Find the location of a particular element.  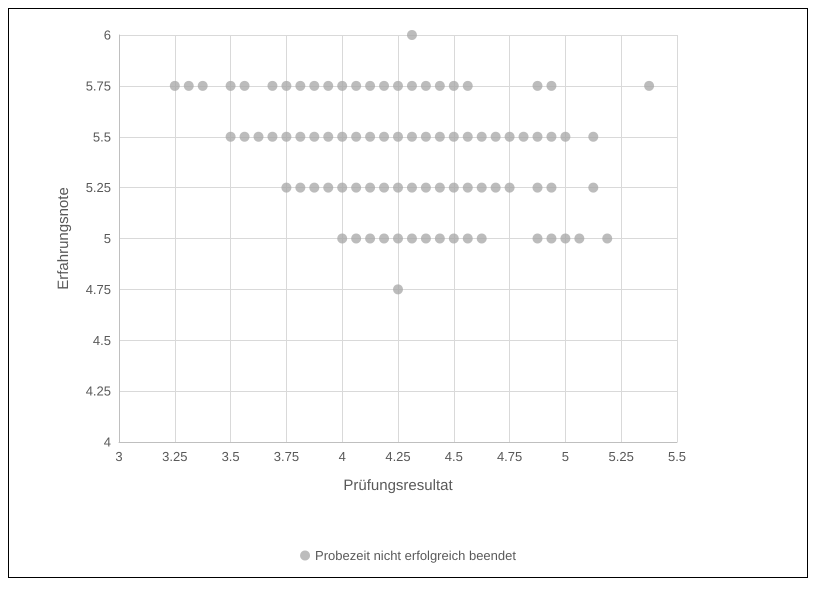

y-tick-label: 5 is located at coordinates (107, 238).